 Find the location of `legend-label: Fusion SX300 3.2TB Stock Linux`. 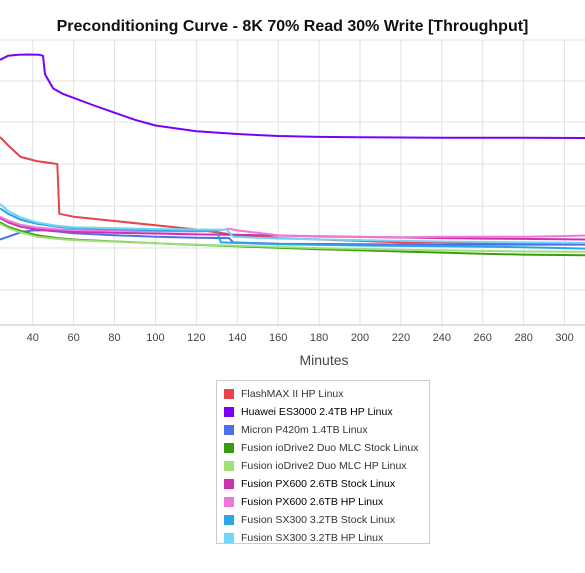

legend-label: Fusion SX300 3.2TB Stock Linux is located at coordinates (318, 520).